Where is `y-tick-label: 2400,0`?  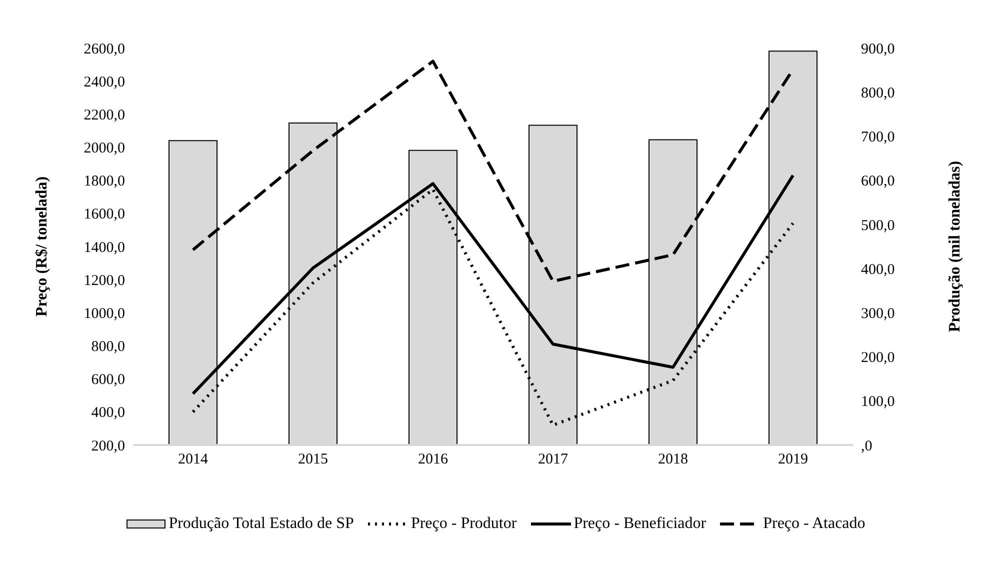
y-tick-label: 2400,0 is located at coordinates (104, 82).